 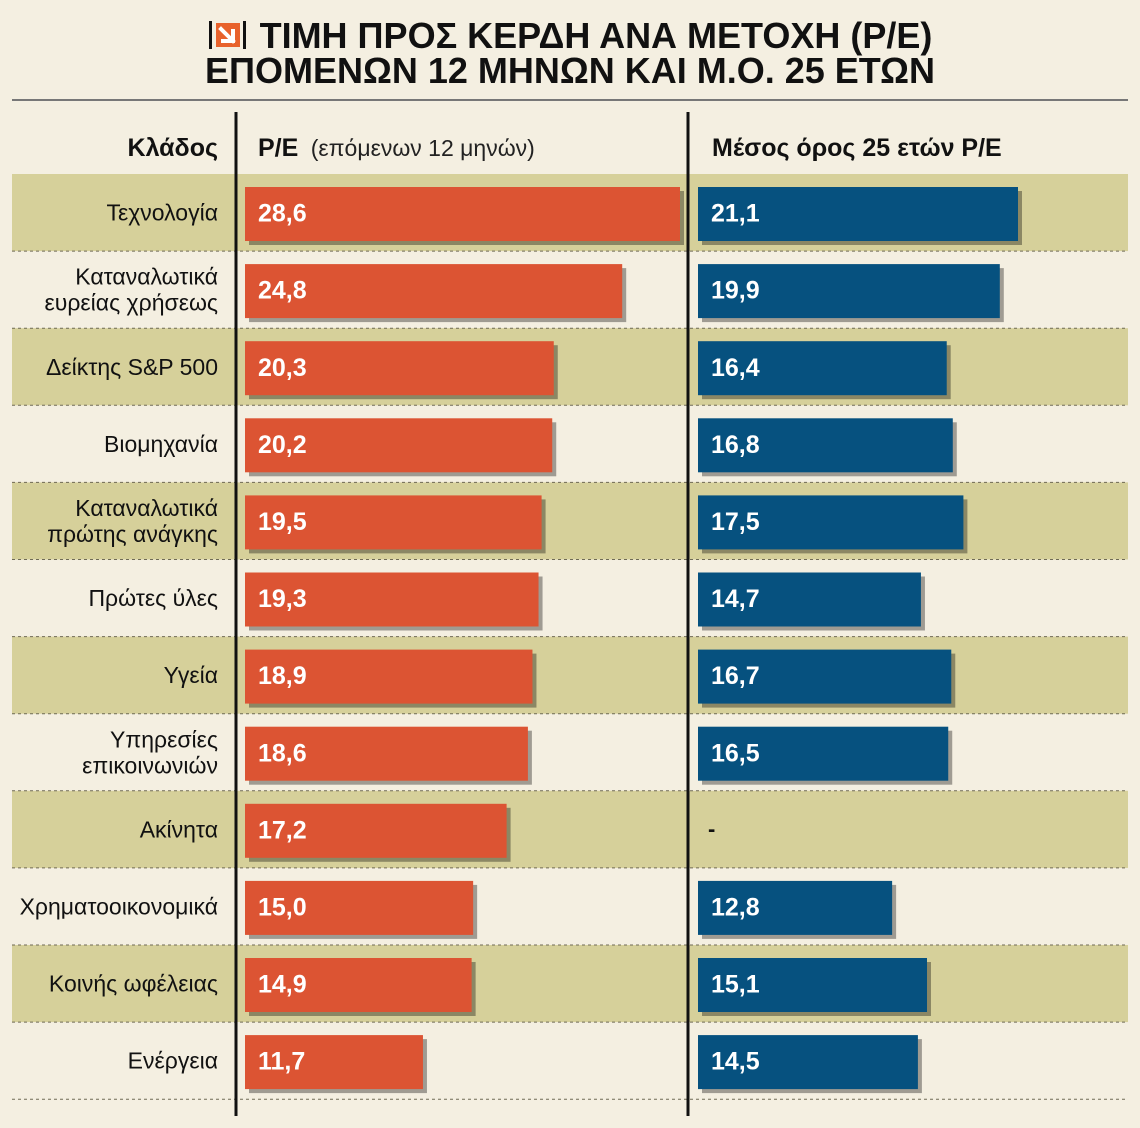 What do you see at coordinates (596, 35) in the screenshot?
I see `chart-title-line1: ΤΙΜΗ ΠΡΟΣ ΚΕΡΔΗ ΑΝΑ ΜΕΤΟΧΗ (P/E)` at bounding box center [596, 35].